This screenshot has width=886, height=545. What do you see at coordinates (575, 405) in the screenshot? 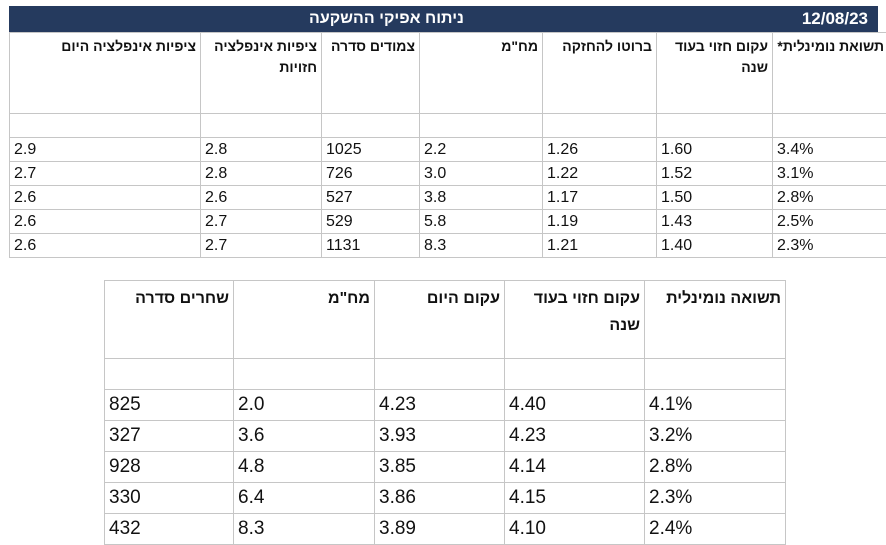
I see `table-cell: 4.40` at bounding box center [575, 405].